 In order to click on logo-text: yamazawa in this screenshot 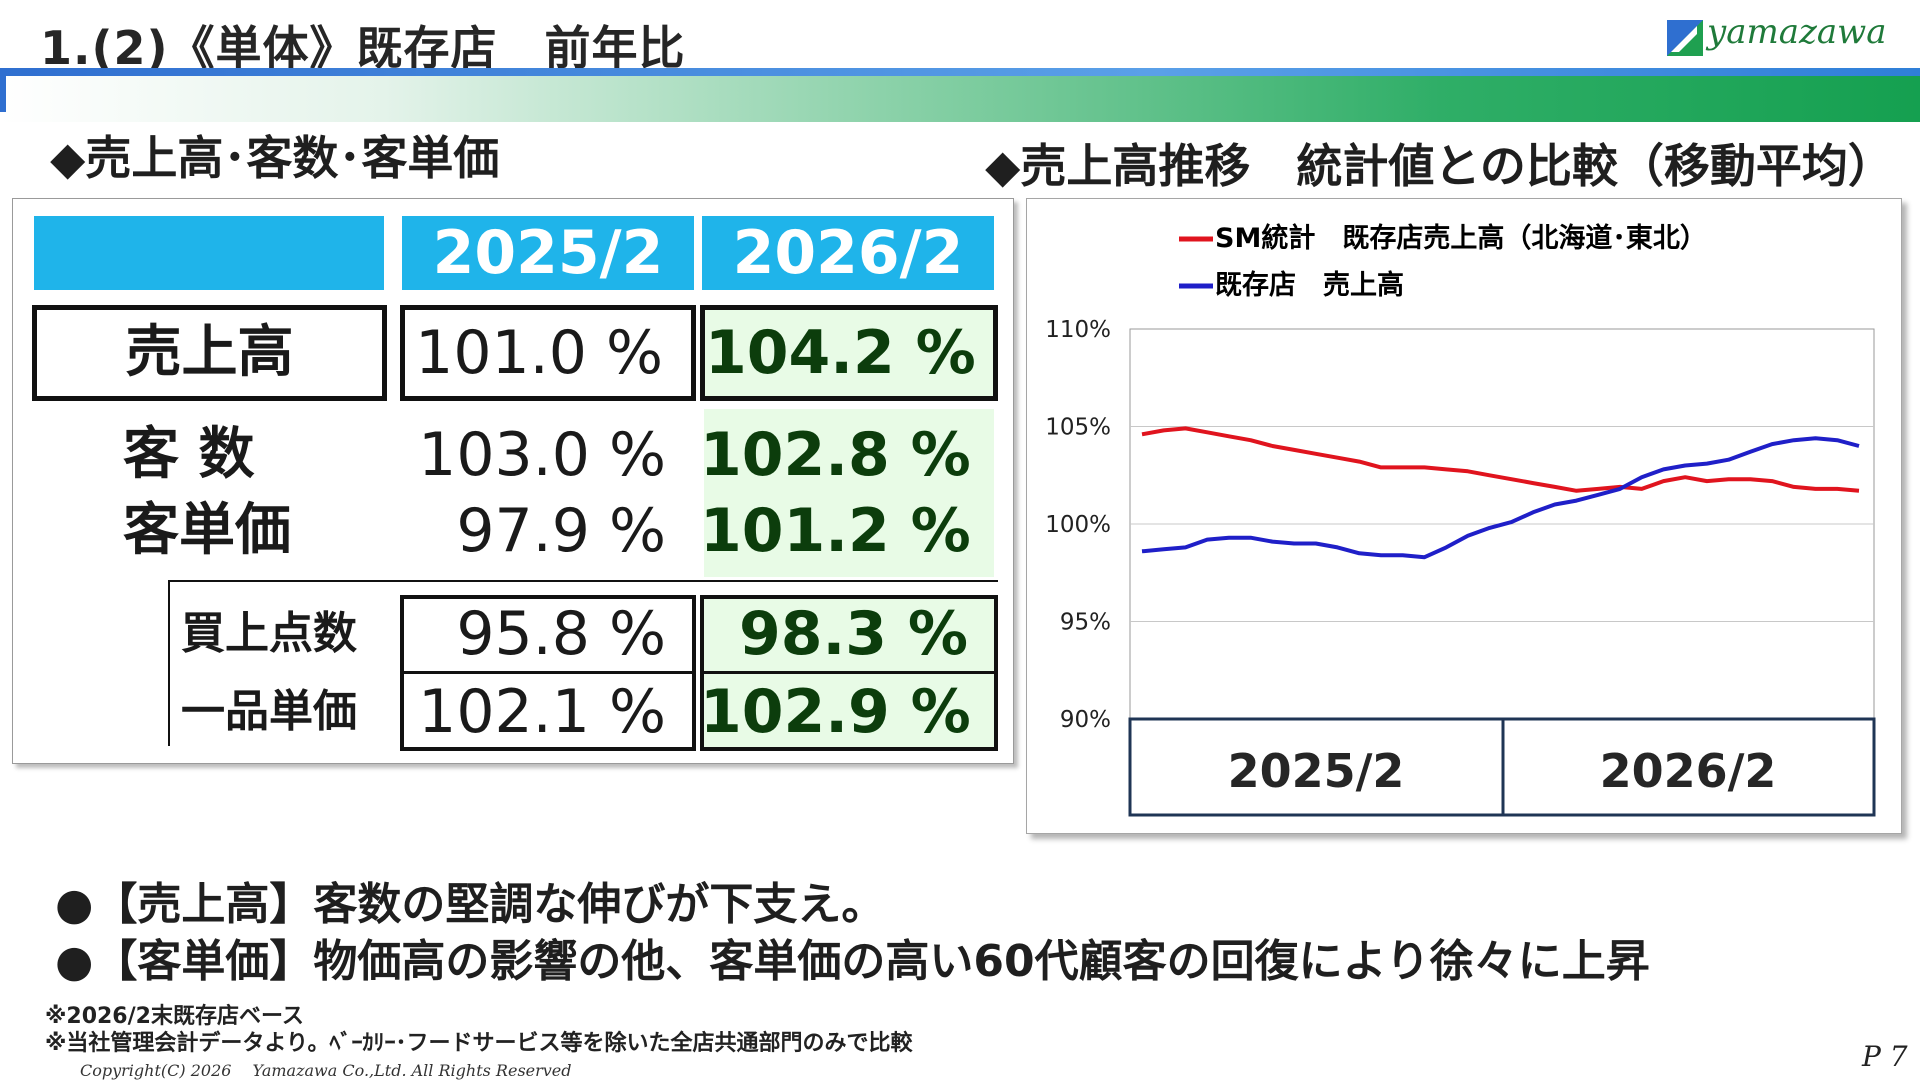, I will do `click(1797, 32)`.